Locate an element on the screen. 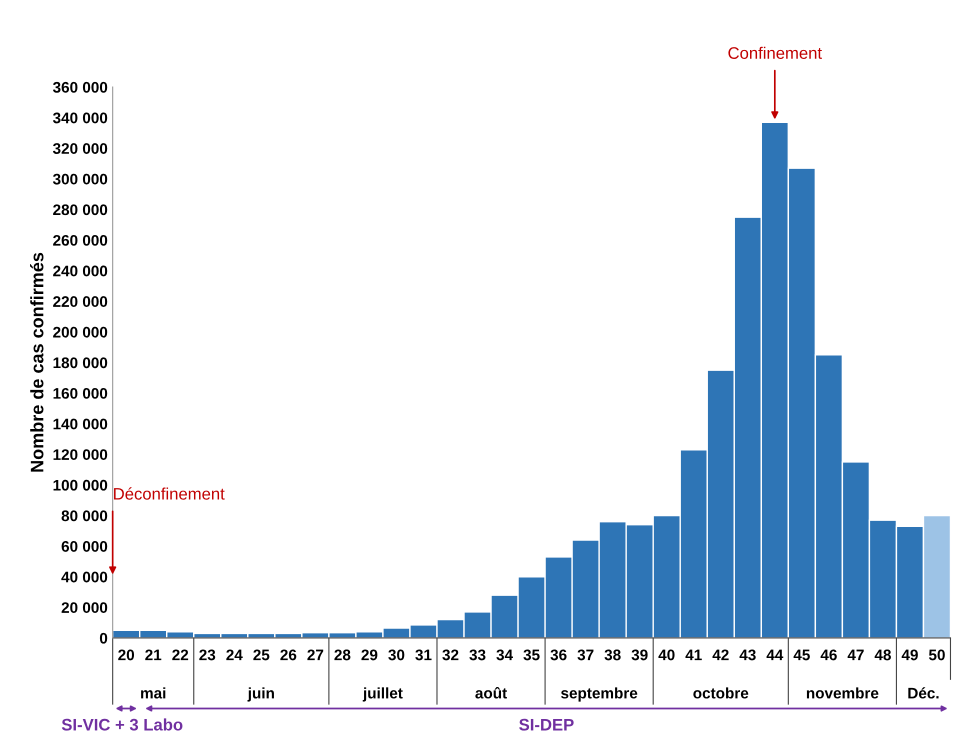  x-tick-label: 47 is located at coordinates (856, 655).